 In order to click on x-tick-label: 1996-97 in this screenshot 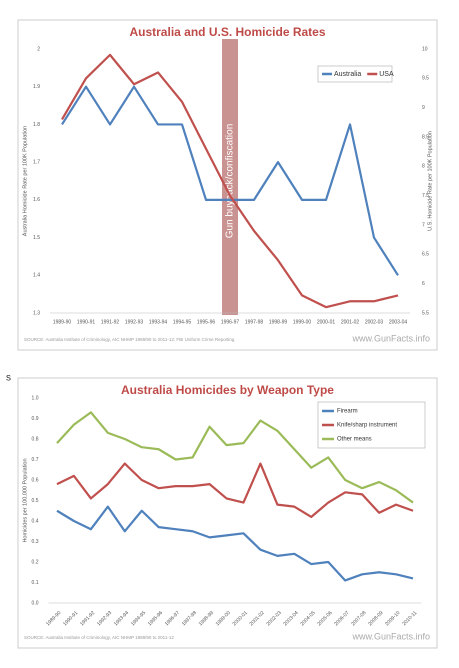, I will do `click(230, 322)`.